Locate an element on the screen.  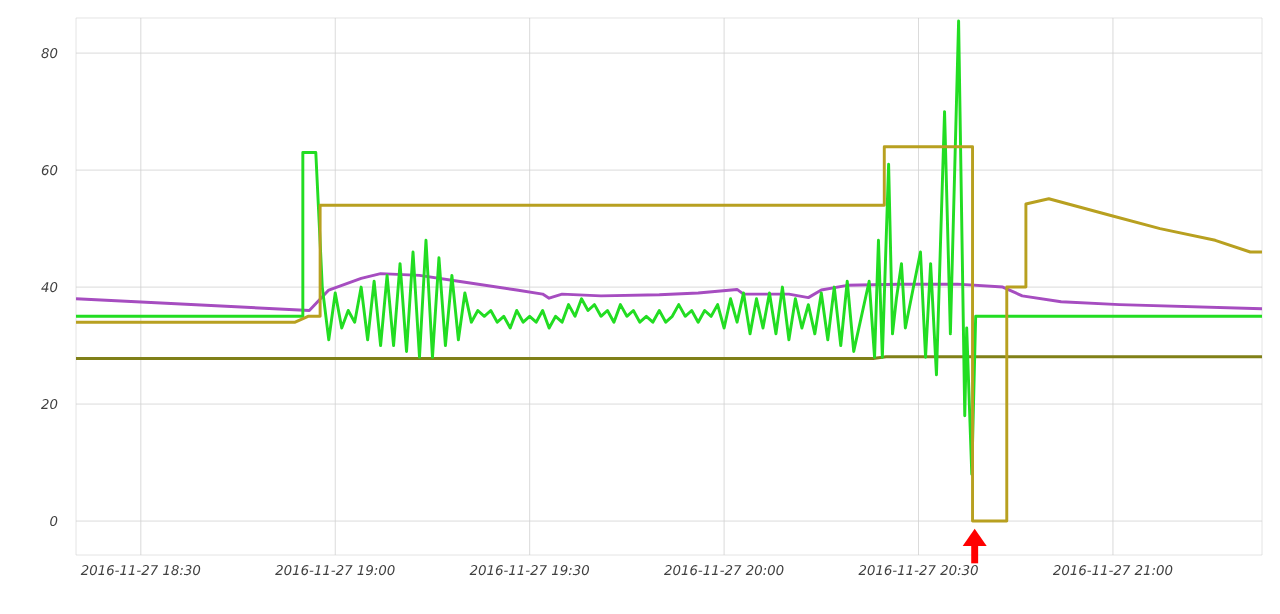
x-tick-label: 2016-11-27 18:30 is located at coordinates (140, 570).